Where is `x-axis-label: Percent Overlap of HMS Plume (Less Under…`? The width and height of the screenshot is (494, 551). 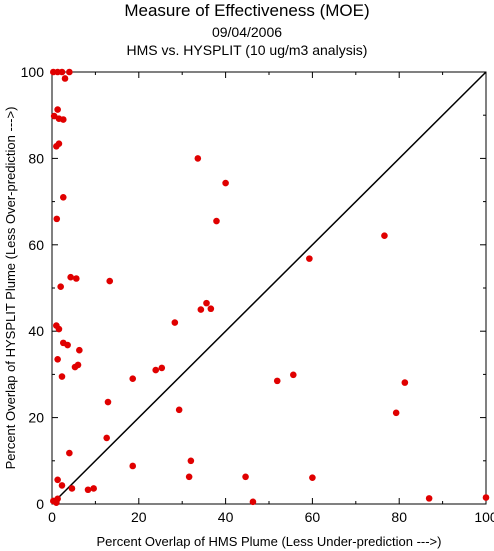
x-axis-label: Percent Overlap of HMS Plume (Less Under… is located at coordinates (269, 541).